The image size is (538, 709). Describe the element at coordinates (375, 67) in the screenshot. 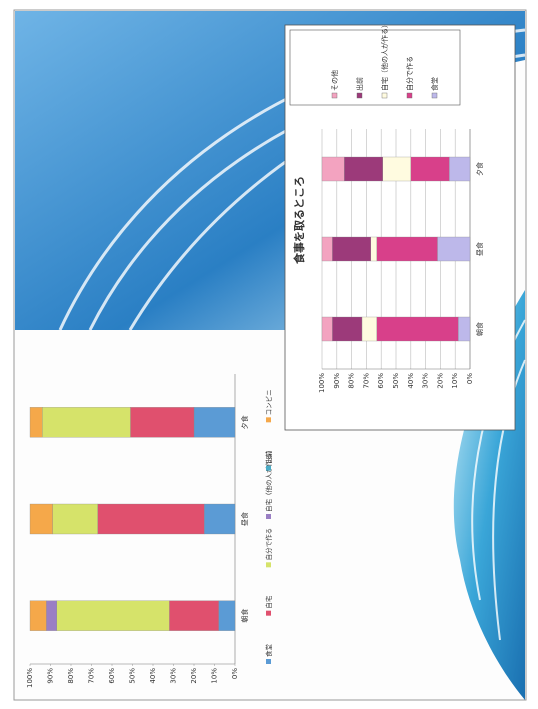

I see `legend-box` at that location.